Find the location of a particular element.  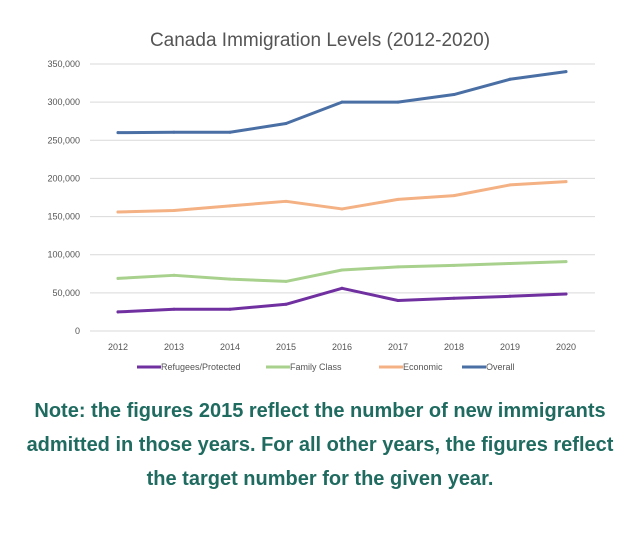

x-tick-label: 2014 is located at coordinates (230, 347).